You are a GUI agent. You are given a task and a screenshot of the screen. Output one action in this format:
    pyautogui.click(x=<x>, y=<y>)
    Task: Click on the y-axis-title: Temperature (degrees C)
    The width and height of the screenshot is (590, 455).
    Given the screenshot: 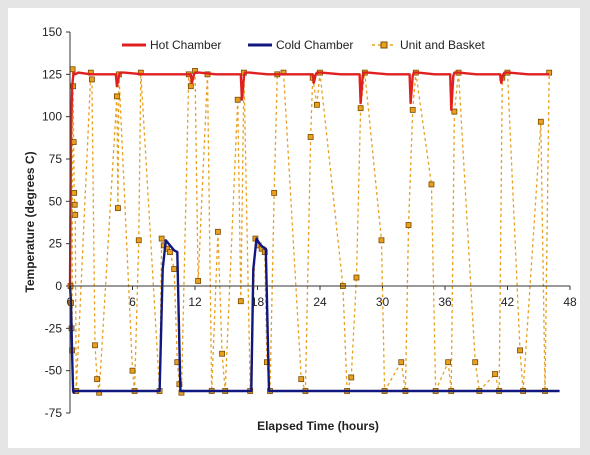 What is the action you would take?
    pyautogui.click(x=30, y=221)
    